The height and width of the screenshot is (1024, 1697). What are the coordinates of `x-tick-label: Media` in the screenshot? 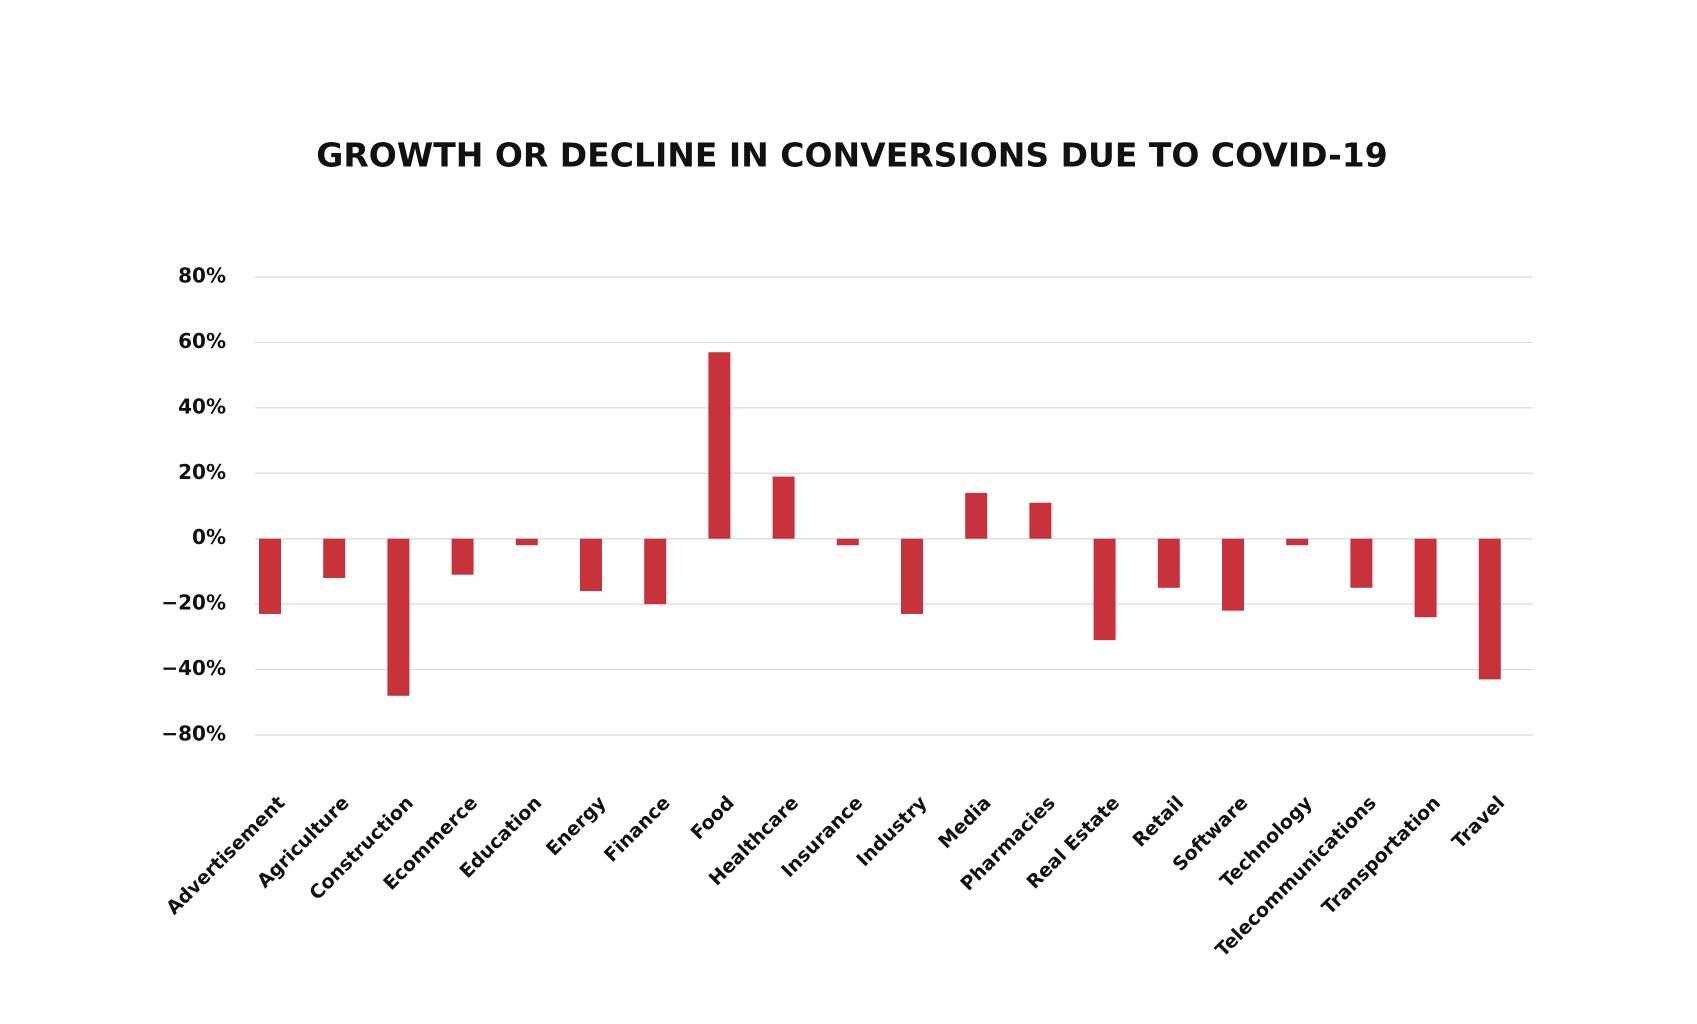 It's located at (964, 822).